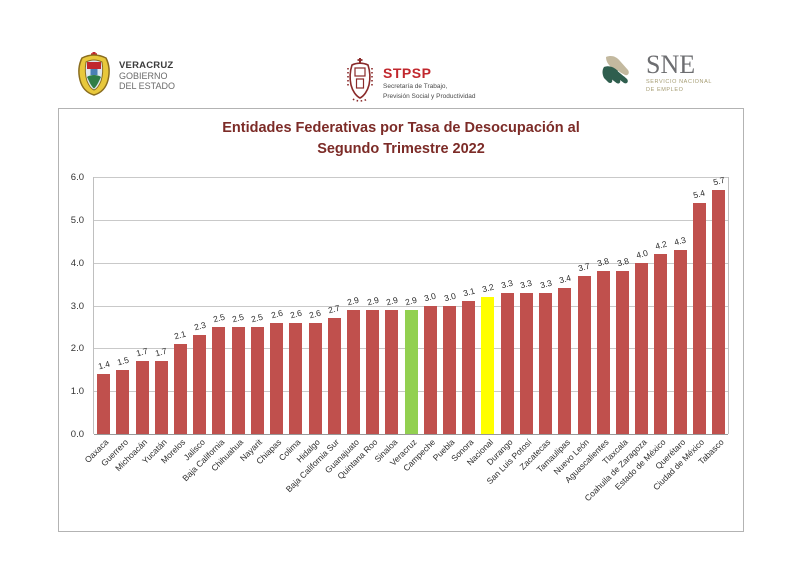 This screenshot has height=564, width=800. I want to click on bar-group: 2.9 Sinaloa, so click(386, 320).